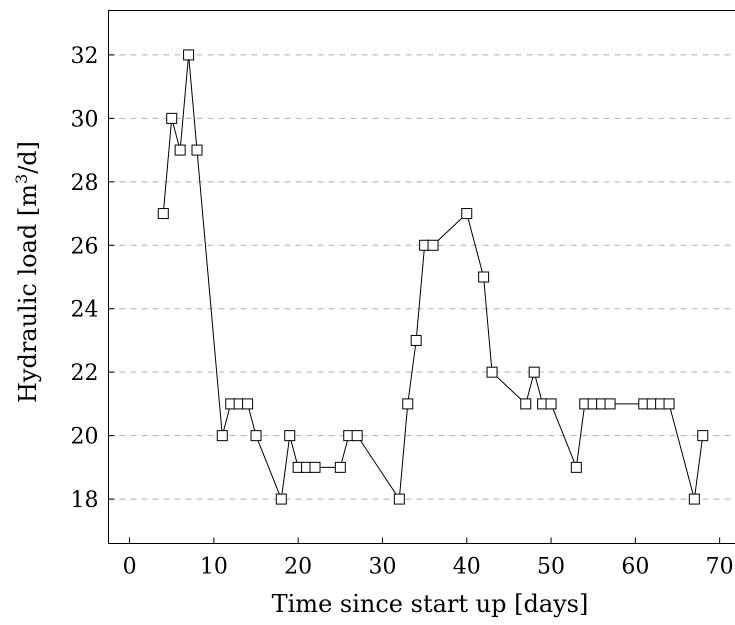 This screenshot has width=735, height=625. What do you see at coordinates (85, 373) in the screenshot?
I see `y-tick-label: 22` at bounding box center [85, 373].